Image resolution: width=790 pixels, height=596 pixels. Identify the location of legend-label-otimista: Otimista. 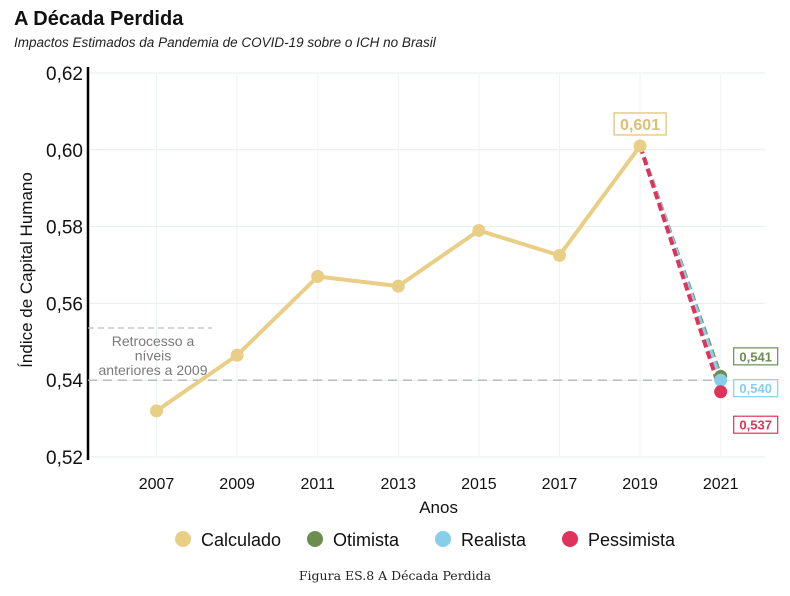
(366, 540).